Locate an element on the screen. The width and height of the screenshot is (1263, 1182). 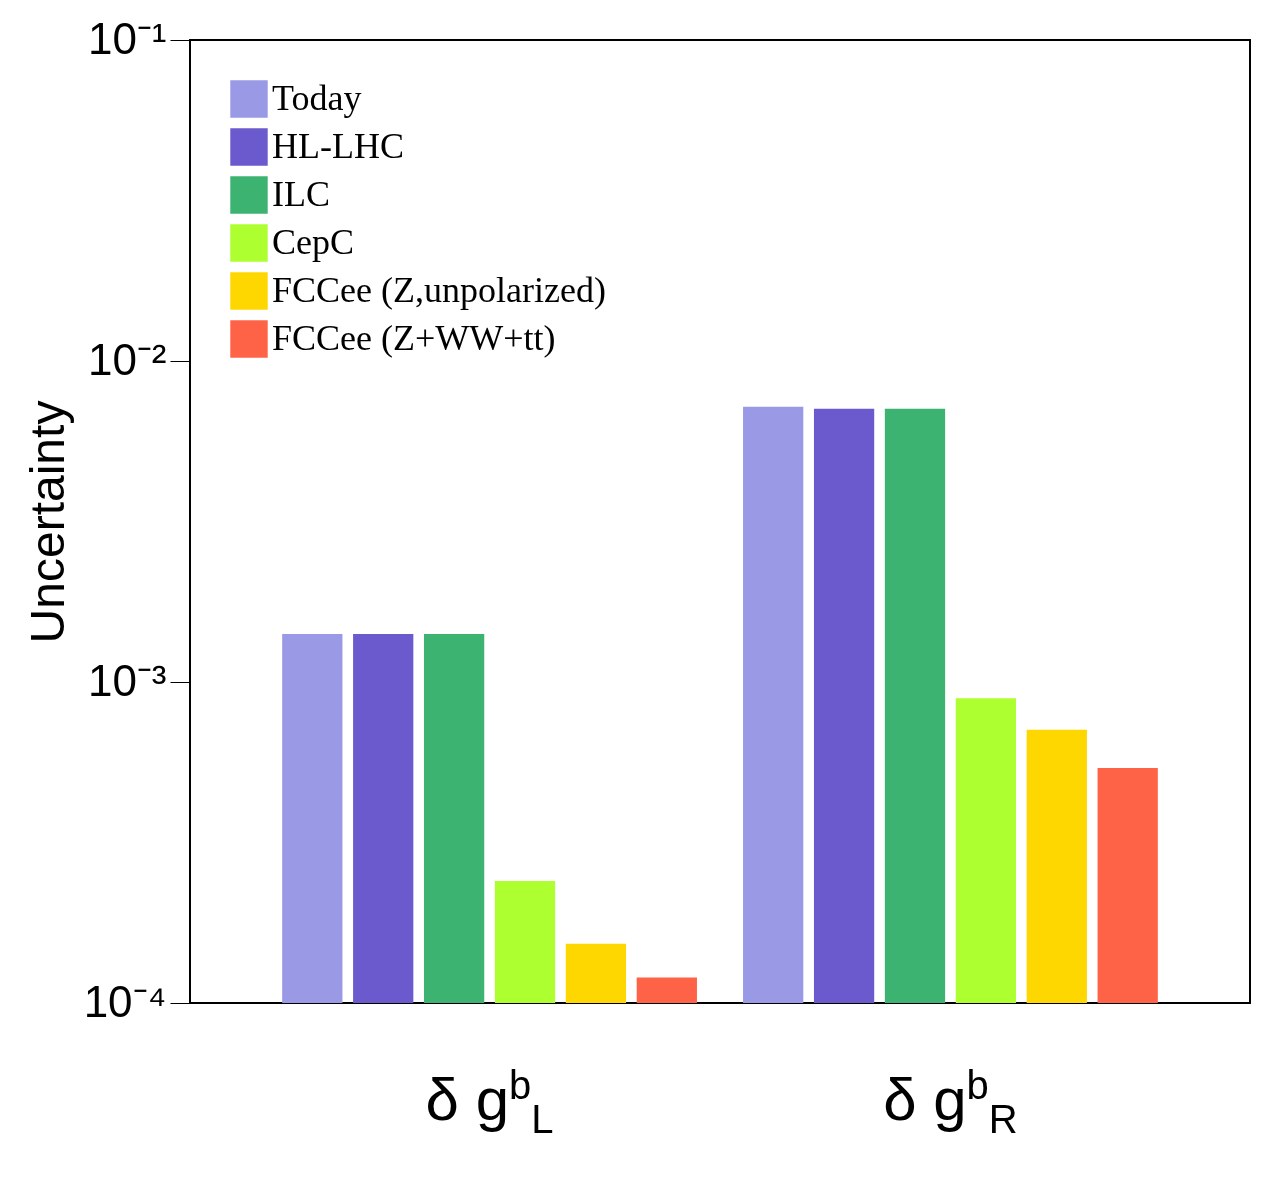
y-tick-label: 10⁻⁴ is located at coordinates (125, 1001).